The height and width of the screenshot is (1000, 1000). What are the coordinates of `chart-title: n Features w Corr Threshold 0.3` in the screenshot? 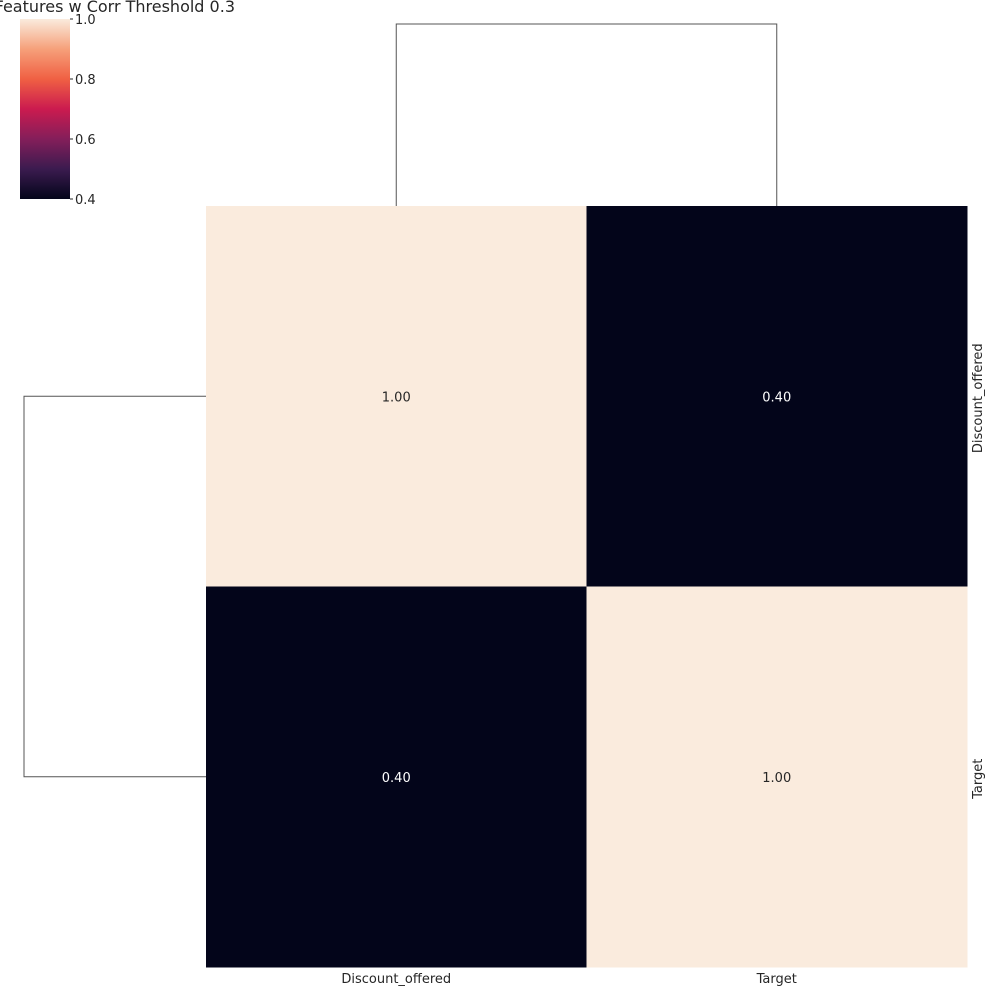 It's located at (117, 8).